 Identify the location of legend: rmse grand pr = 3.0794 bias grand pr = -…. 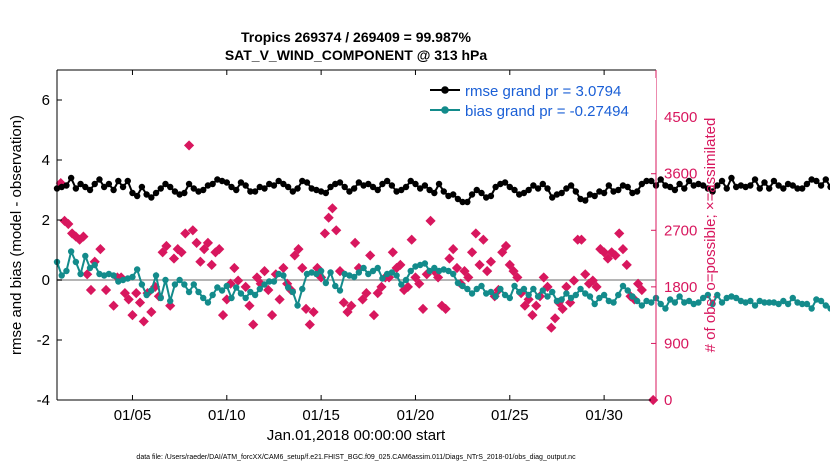
(540, 99).